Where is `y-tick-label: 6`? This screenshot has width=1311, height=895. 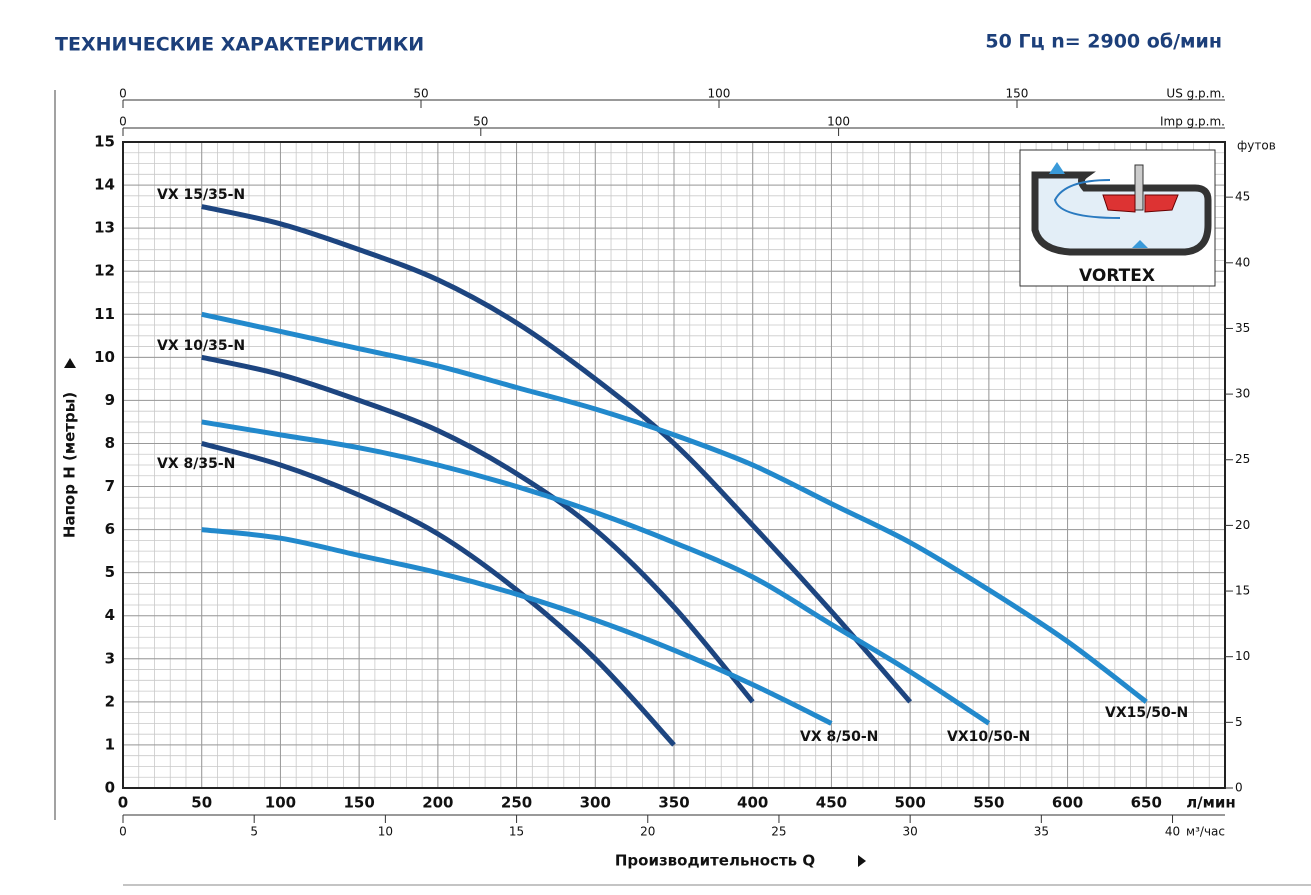
y-tick-label: 6 is located at coordinates (110, 529).